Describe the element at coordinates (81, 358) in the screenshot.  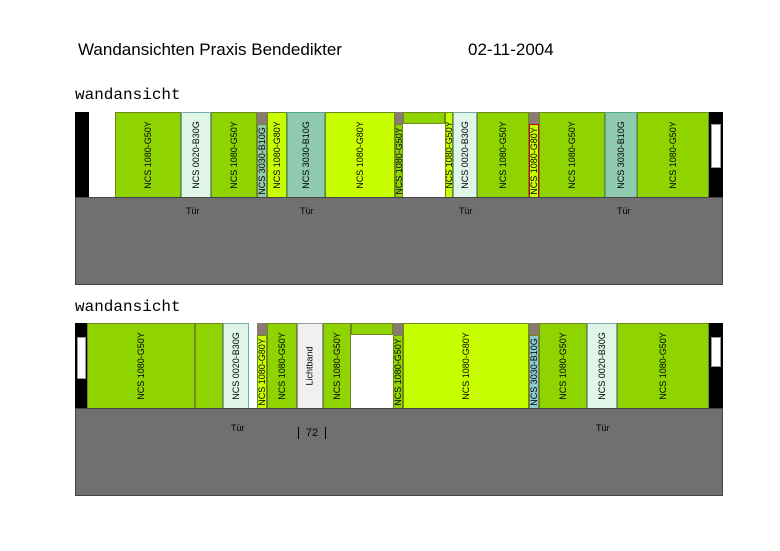
I see `wall2-left-window` at that location.